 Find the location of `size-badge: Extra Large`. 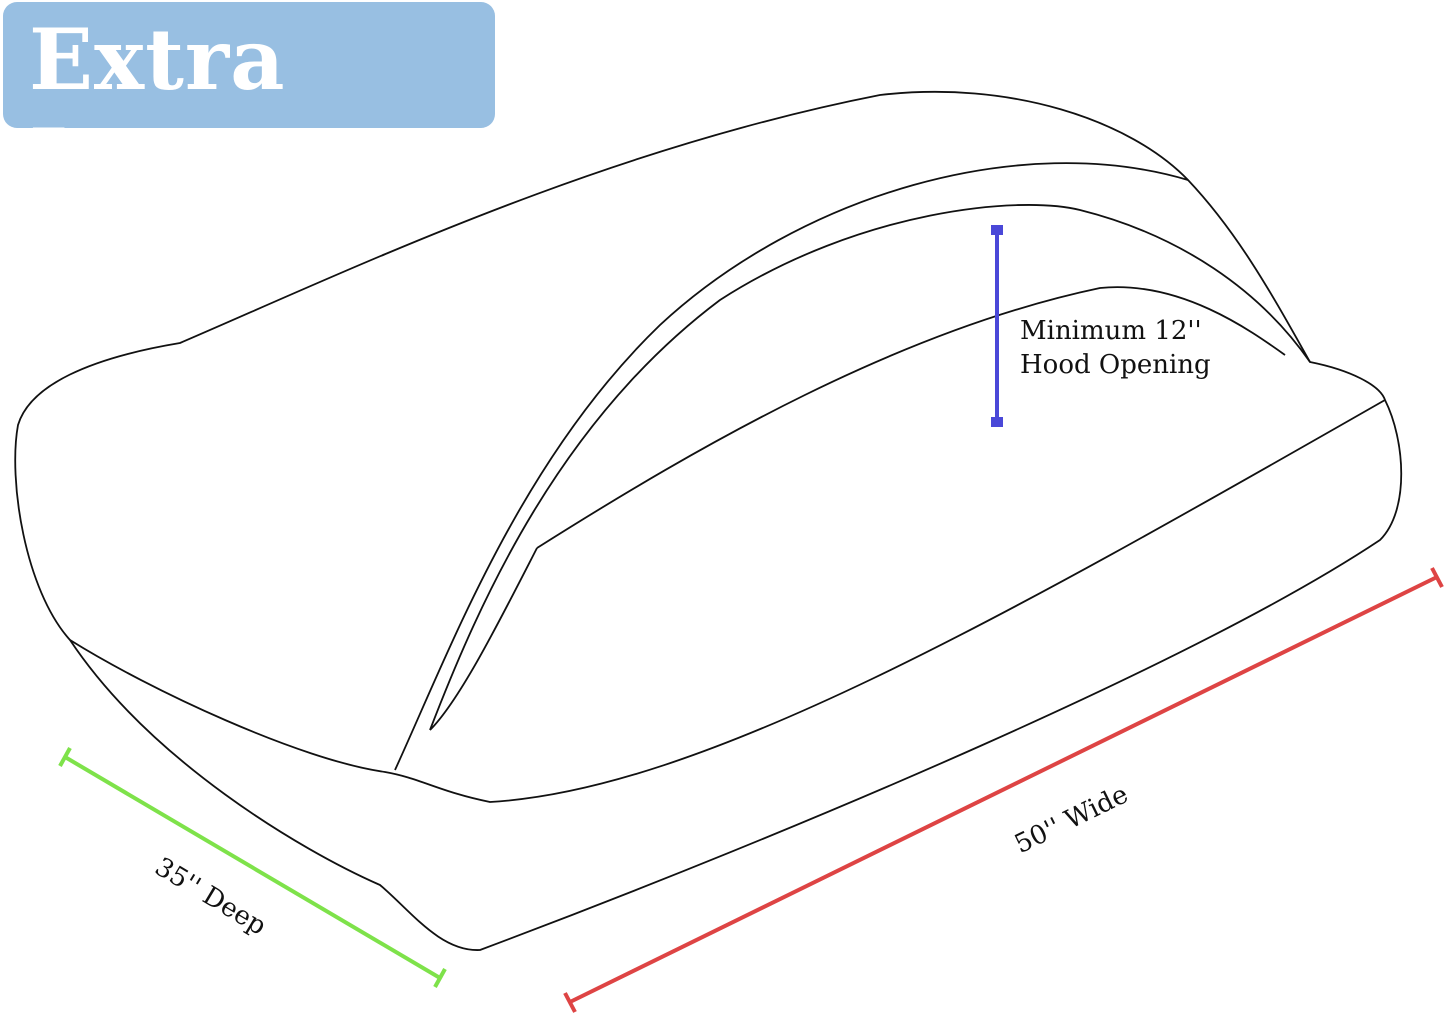

size-badge: Extra Large is located at coordinates (249, 105).